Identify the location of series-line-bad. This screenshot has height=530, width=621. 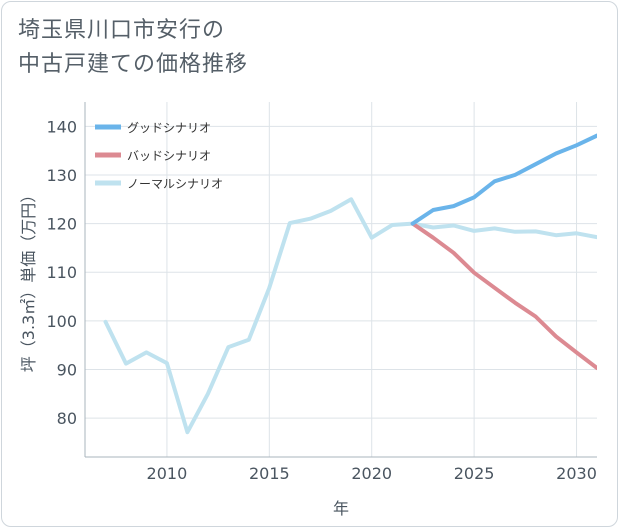
(503, 295).